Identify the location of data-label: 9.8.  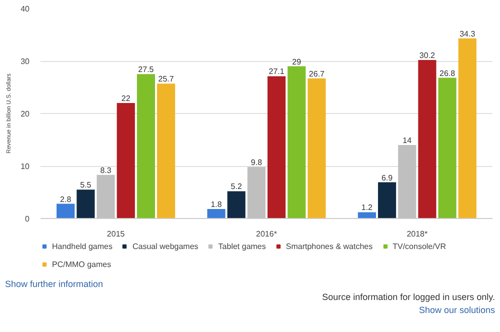
(256, 163).